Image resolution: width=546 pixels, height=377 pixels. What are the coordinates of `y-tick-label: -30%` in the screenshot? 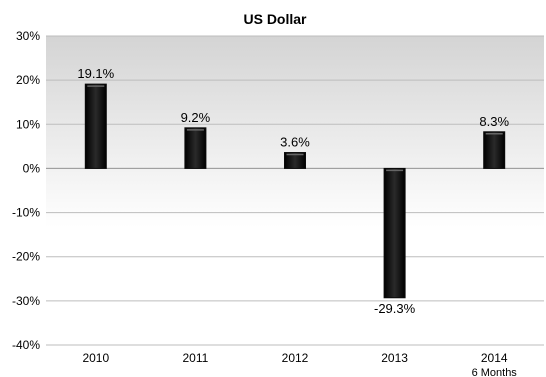 It's located at (26, 301).